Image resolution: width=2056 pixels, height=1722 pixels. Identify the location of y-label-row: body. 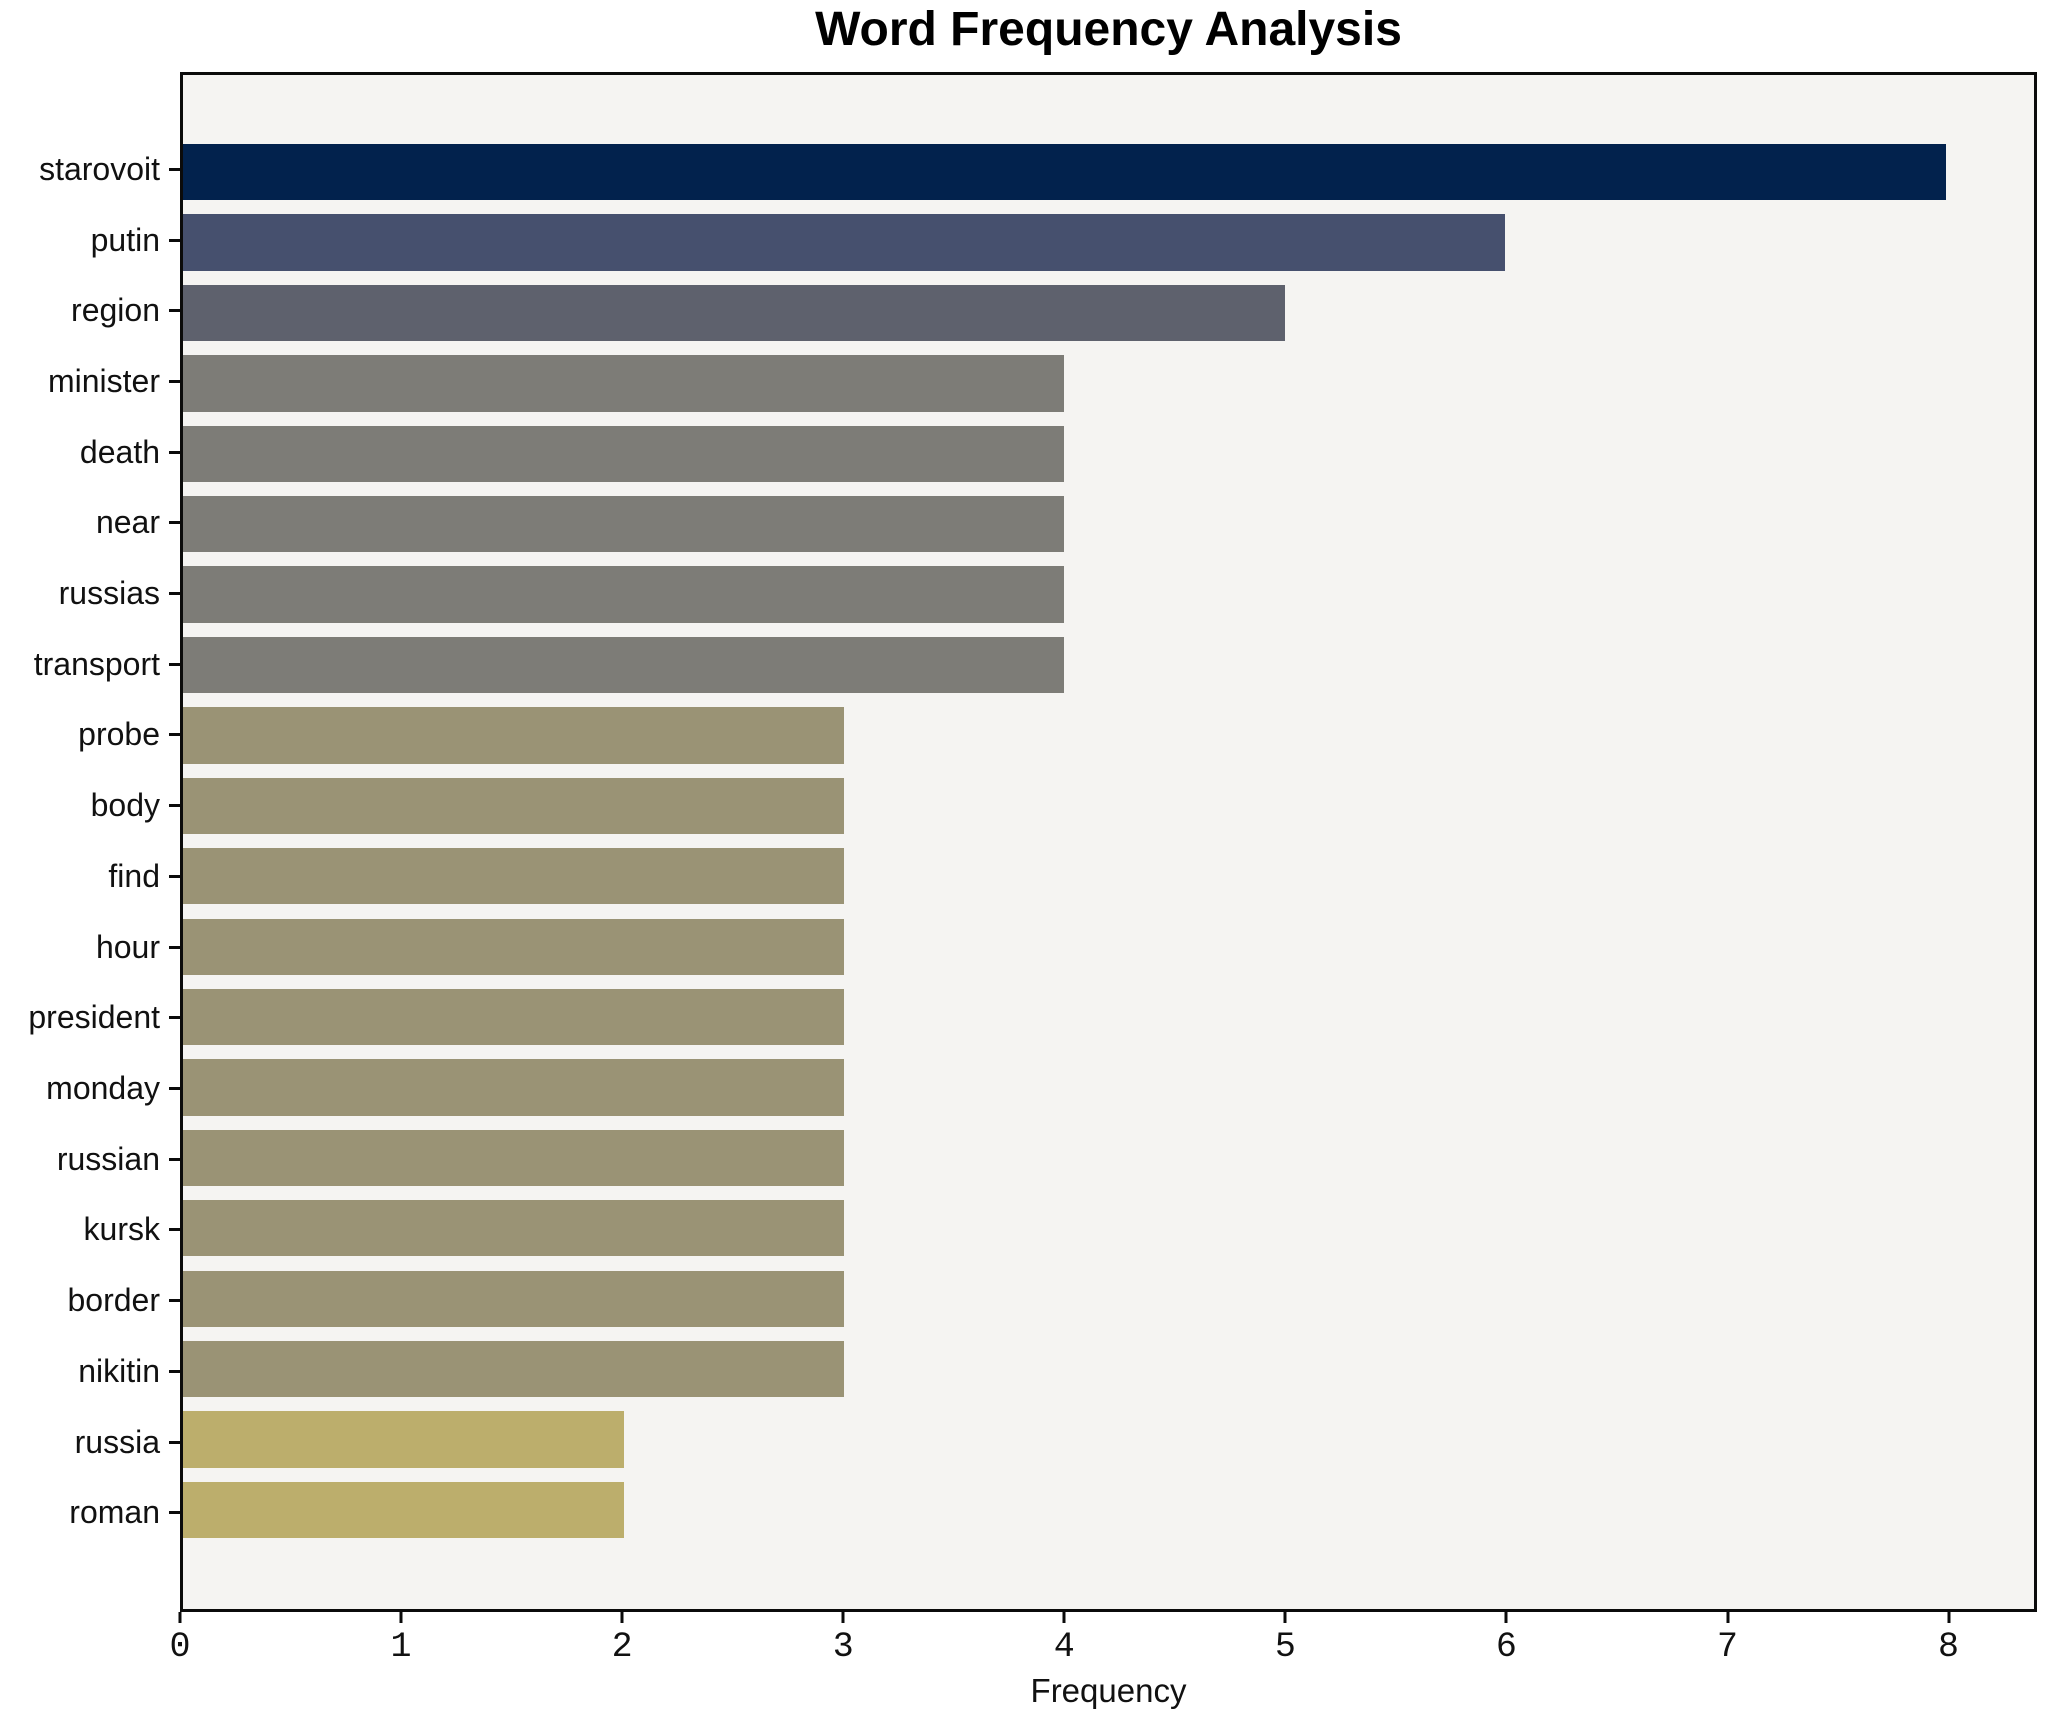
(90, 805).